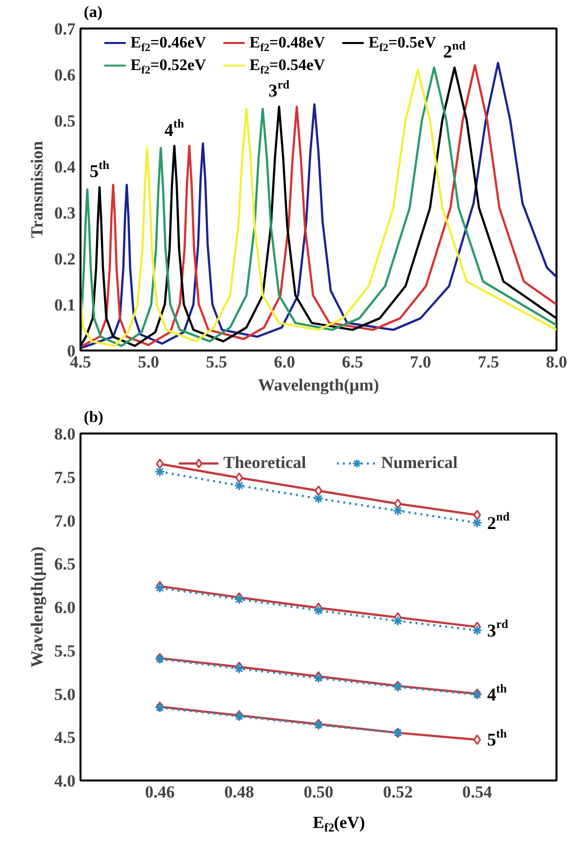 Image resolution: width=586 pixels, height=866 pixels. Describe the element at coordinates (65, 607) in the screenshot. I see `y-tick-label: 6.0` at that location.